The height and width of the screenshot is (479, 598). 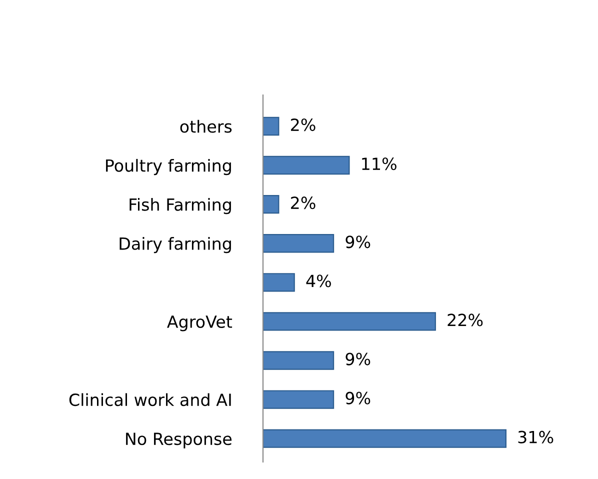 I want to click on y-tick-label: Dairy farming, so click(x=175, y=245).